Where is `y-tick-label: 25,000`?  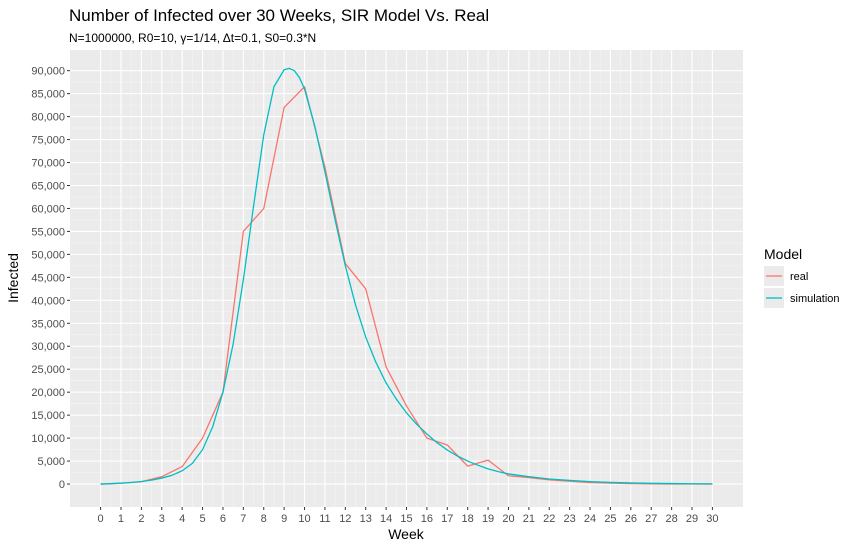
y-tick-label: 25,000 is located at coordinates (48, 370).